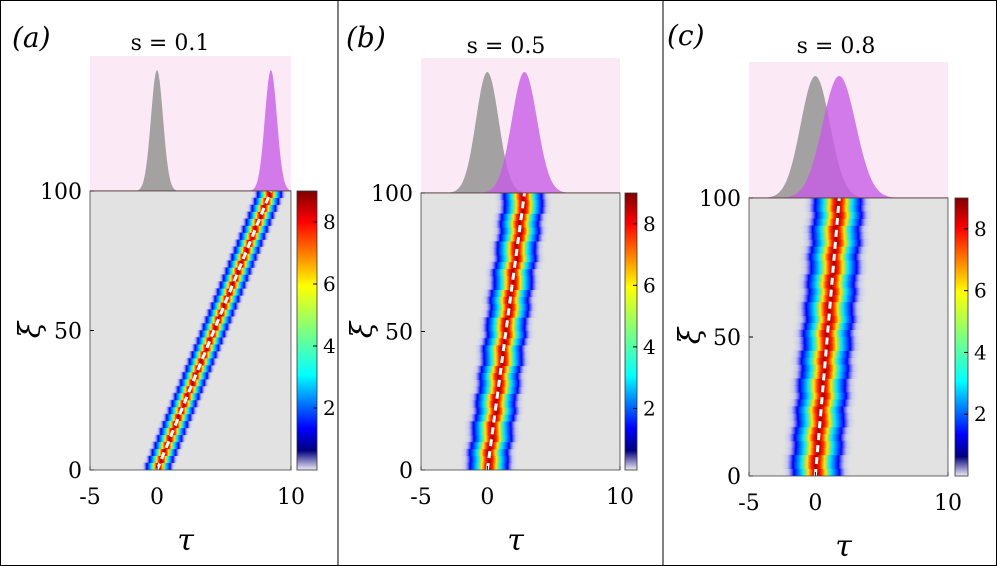 This screenshot has height=566, width=997. Describe the element at coordinates (190, 123) in the screenshot. I see `profile-background` at that location.